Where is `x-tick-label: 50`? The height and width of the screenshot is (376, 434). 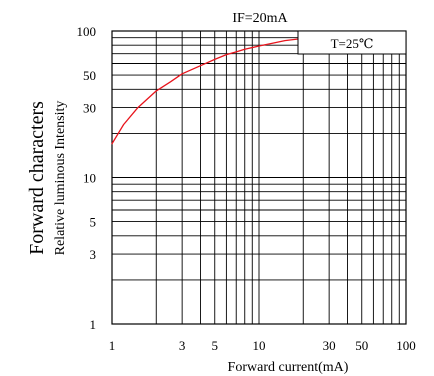
x-tick-label: 50 is located at coordinates (361, 345).